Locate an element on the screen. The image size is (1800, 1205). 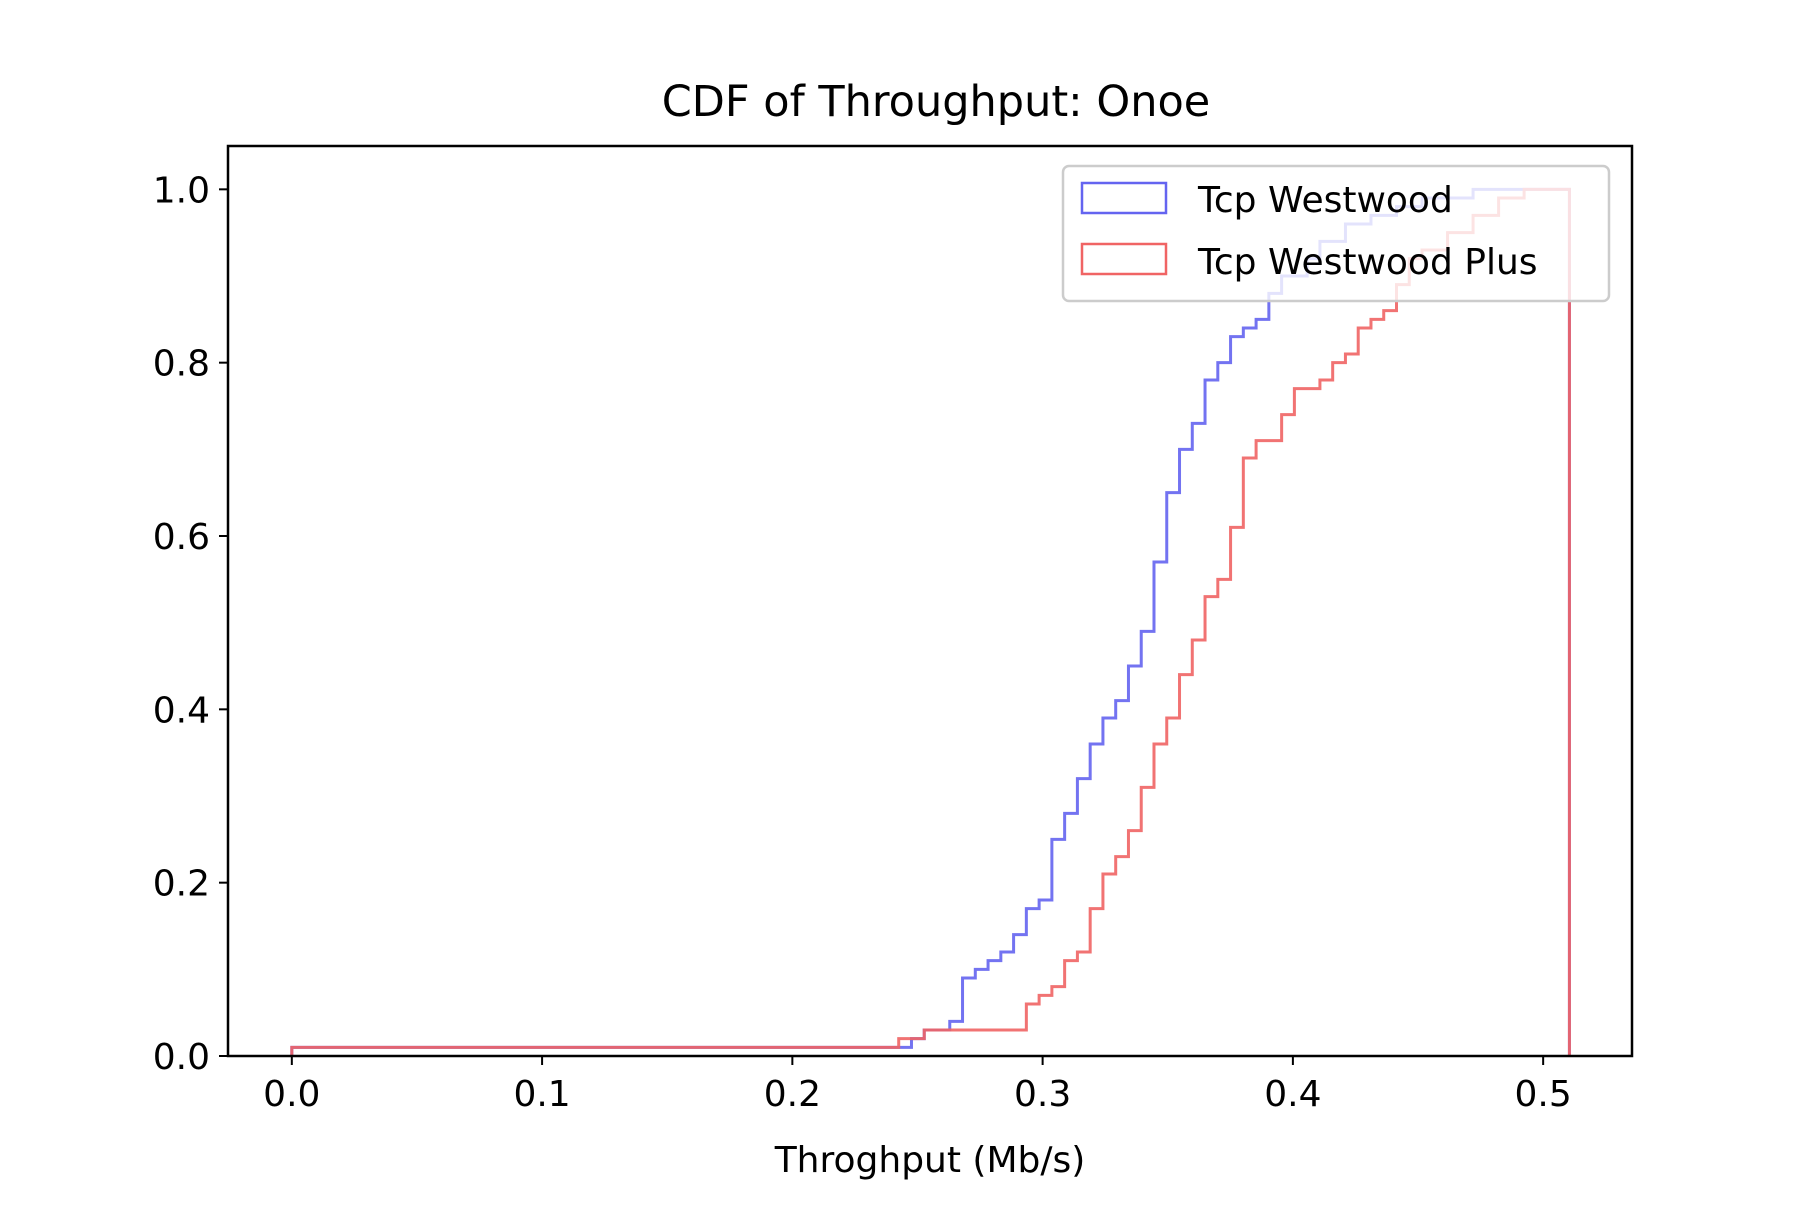
x-tick-label: 0.1 is located at coordinates (541, 1094).